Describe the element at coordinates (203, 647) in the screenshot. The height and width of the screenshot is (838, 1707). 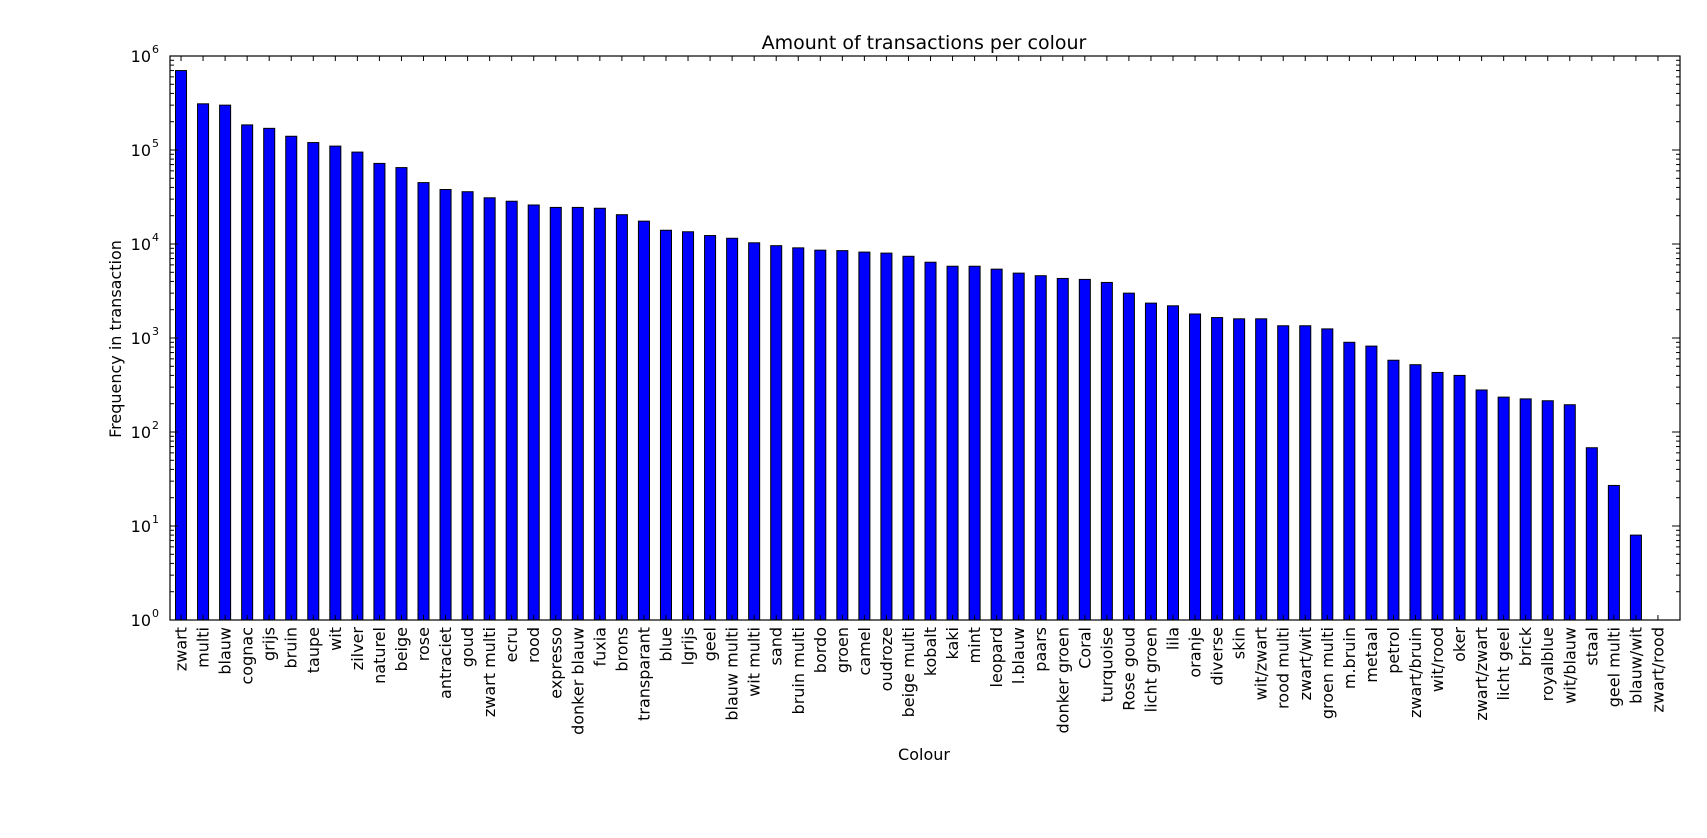
I see `x-tick-label: multi` at that location.